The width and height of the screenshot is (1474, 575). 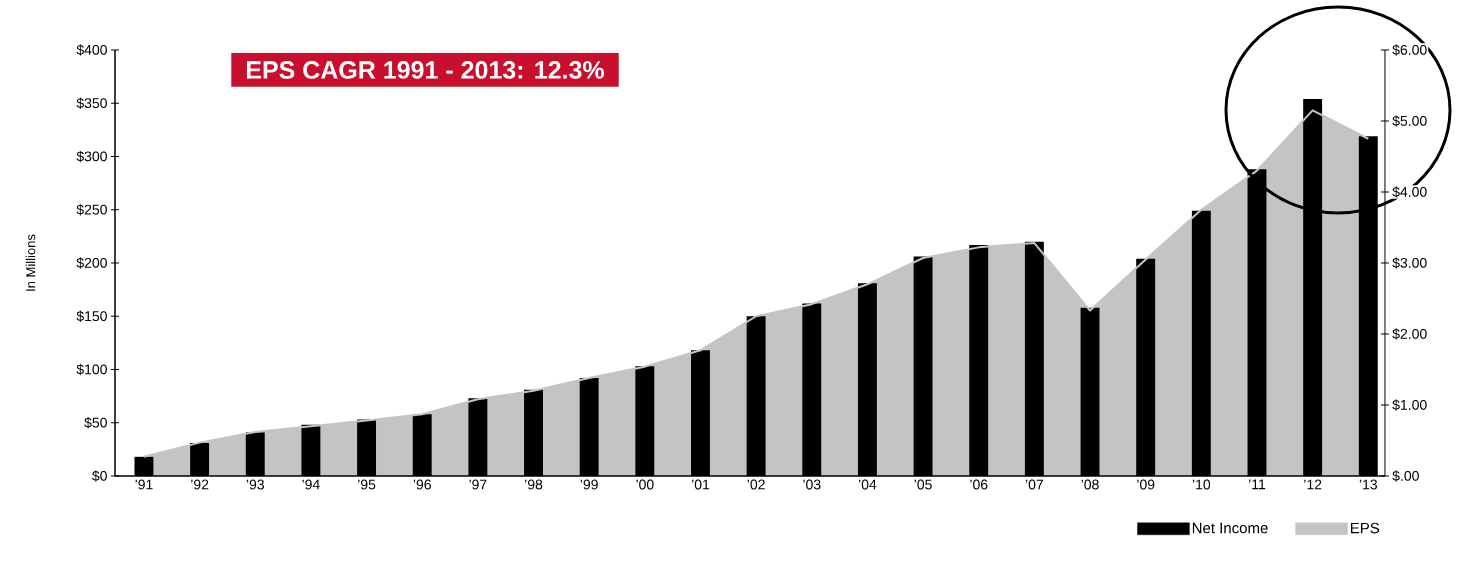 I want to click on x-tick-label: ’05, so click(x=923, y=484).